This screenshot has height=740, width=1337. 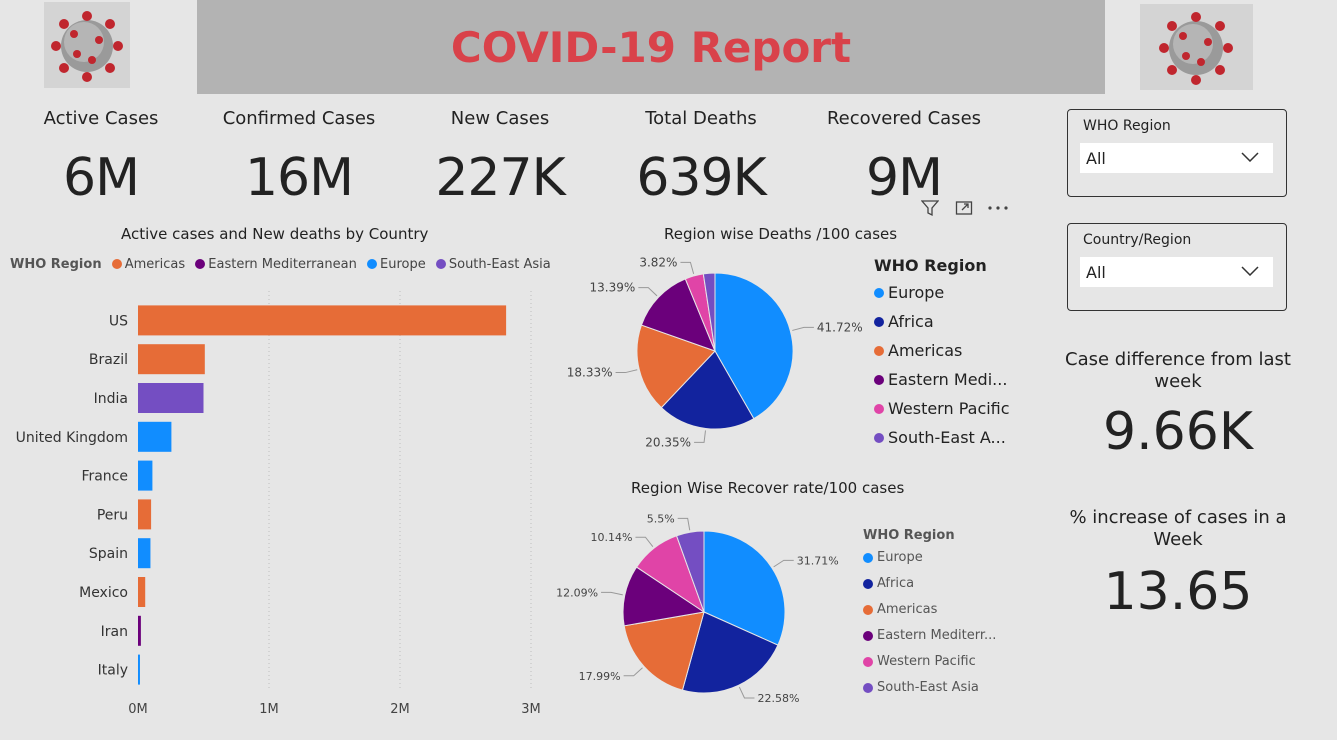 I want to click on bar-us, so click(x=322, y=320).